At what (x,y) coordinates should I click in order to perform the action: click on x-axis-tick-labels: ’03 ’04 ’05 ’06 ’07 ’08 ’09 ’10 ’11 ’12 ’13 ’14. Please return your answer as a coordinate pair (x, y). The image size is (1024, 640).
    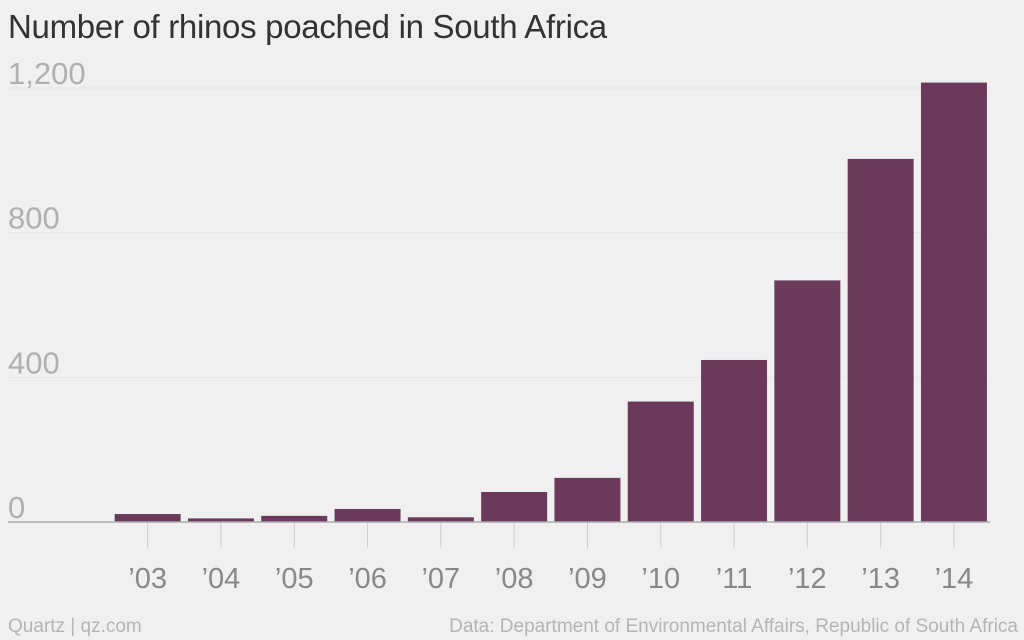
    Looking at the image, I should click on (499, 558).